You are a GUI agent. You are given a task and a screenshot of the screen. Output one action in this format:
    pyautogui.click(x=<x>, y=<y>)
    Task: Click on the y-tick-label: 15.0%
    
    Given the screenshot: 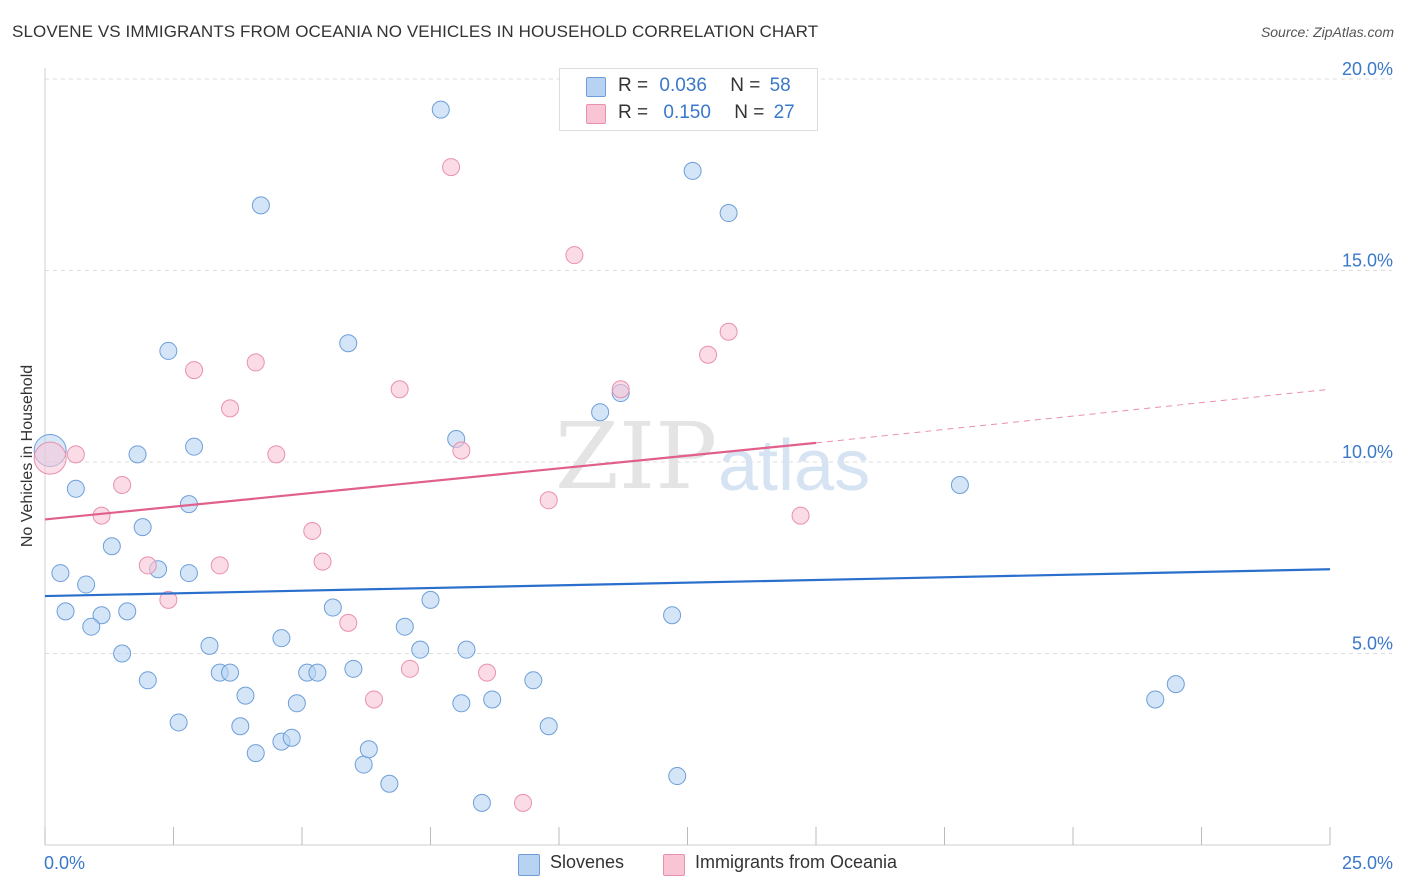 What is the action you would take?
    pyautogui.click(x=1367, y=261)
    